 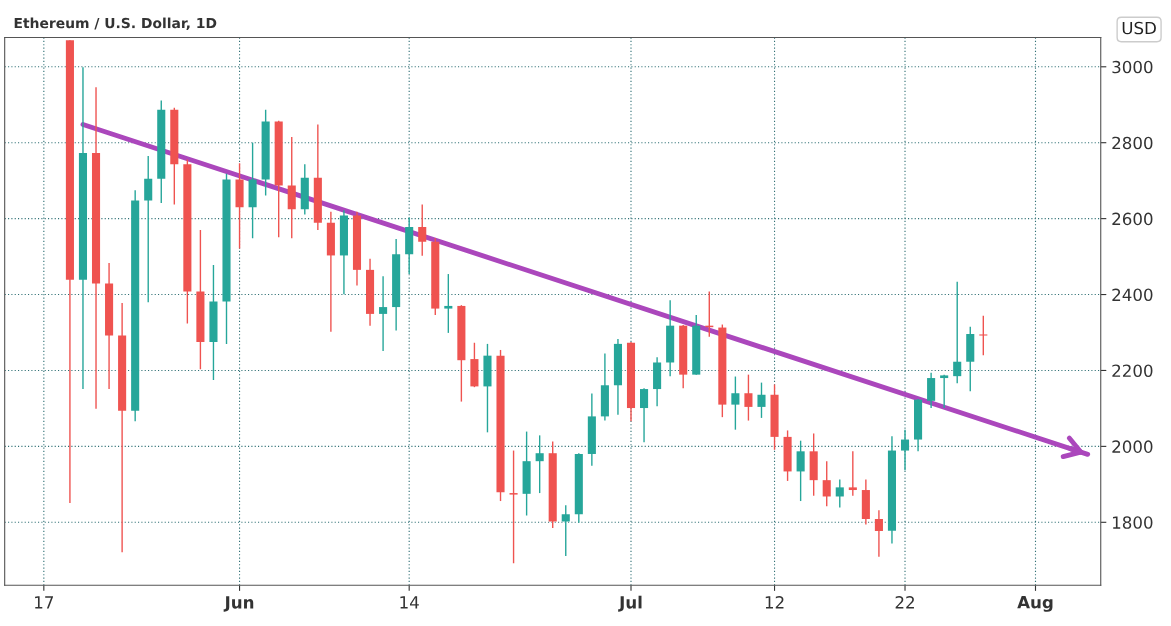 What do you see at coordinates (1132, 295) in the screenshot?
I see `y-tick-label: 2400` at bounding box center [1132, 295].